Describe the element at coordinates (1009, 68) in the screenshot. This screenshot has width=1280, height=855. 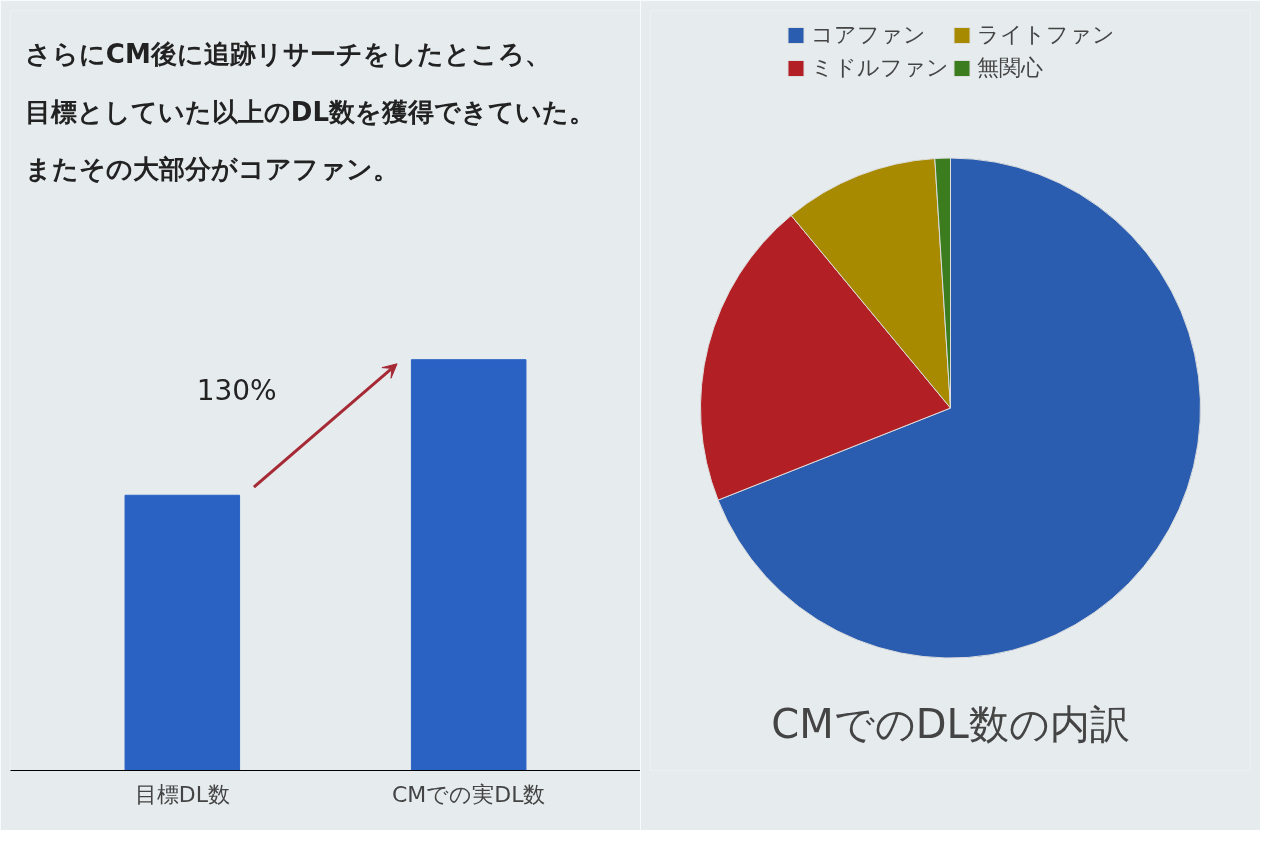
I see `legend-label: 無関心` at that location.